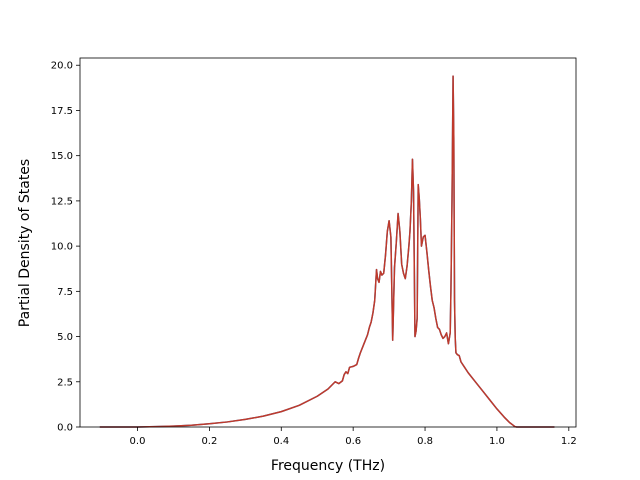 The image size is (640, 480). Describe the element at coordinates (281, 441) in the screenshot. I see `x-tick-label: 0.4` at that location.